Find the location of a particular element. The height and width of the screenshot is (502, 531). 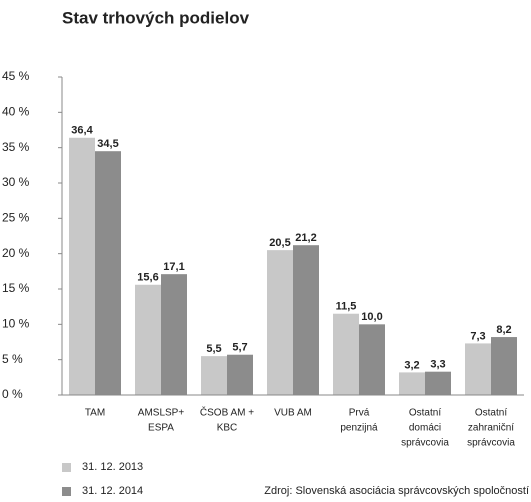

x-tick-label: ČSOB AM + is located at coordinates (227, 412).